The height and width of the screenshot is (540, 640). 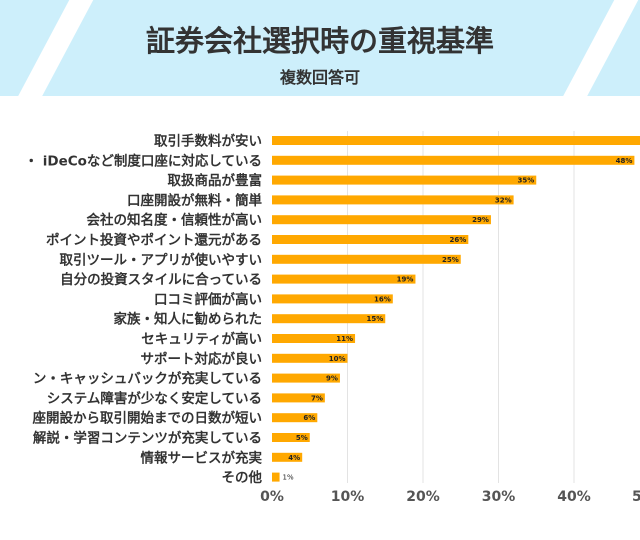 I want to click on category-label: 取扱商品が豊富, so click(x=215, y=180).